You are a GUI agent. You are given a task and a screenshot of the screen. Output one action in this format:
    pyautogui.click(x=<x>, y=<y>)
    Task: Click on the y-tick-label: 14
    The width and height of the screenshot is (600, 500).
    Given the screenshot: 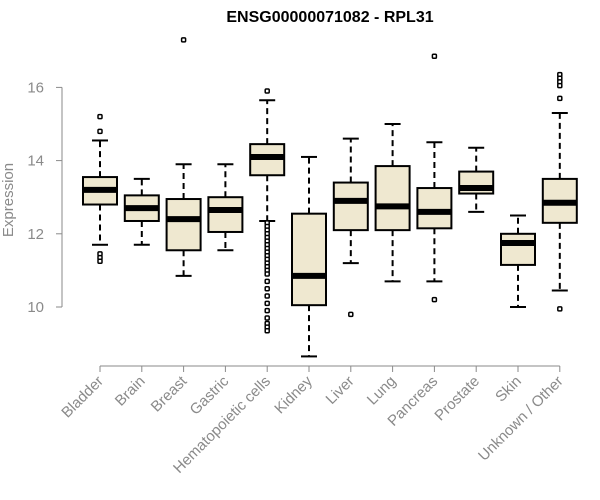 What is the action you would take?
    pyautogui.click(x=35, y=161)
    